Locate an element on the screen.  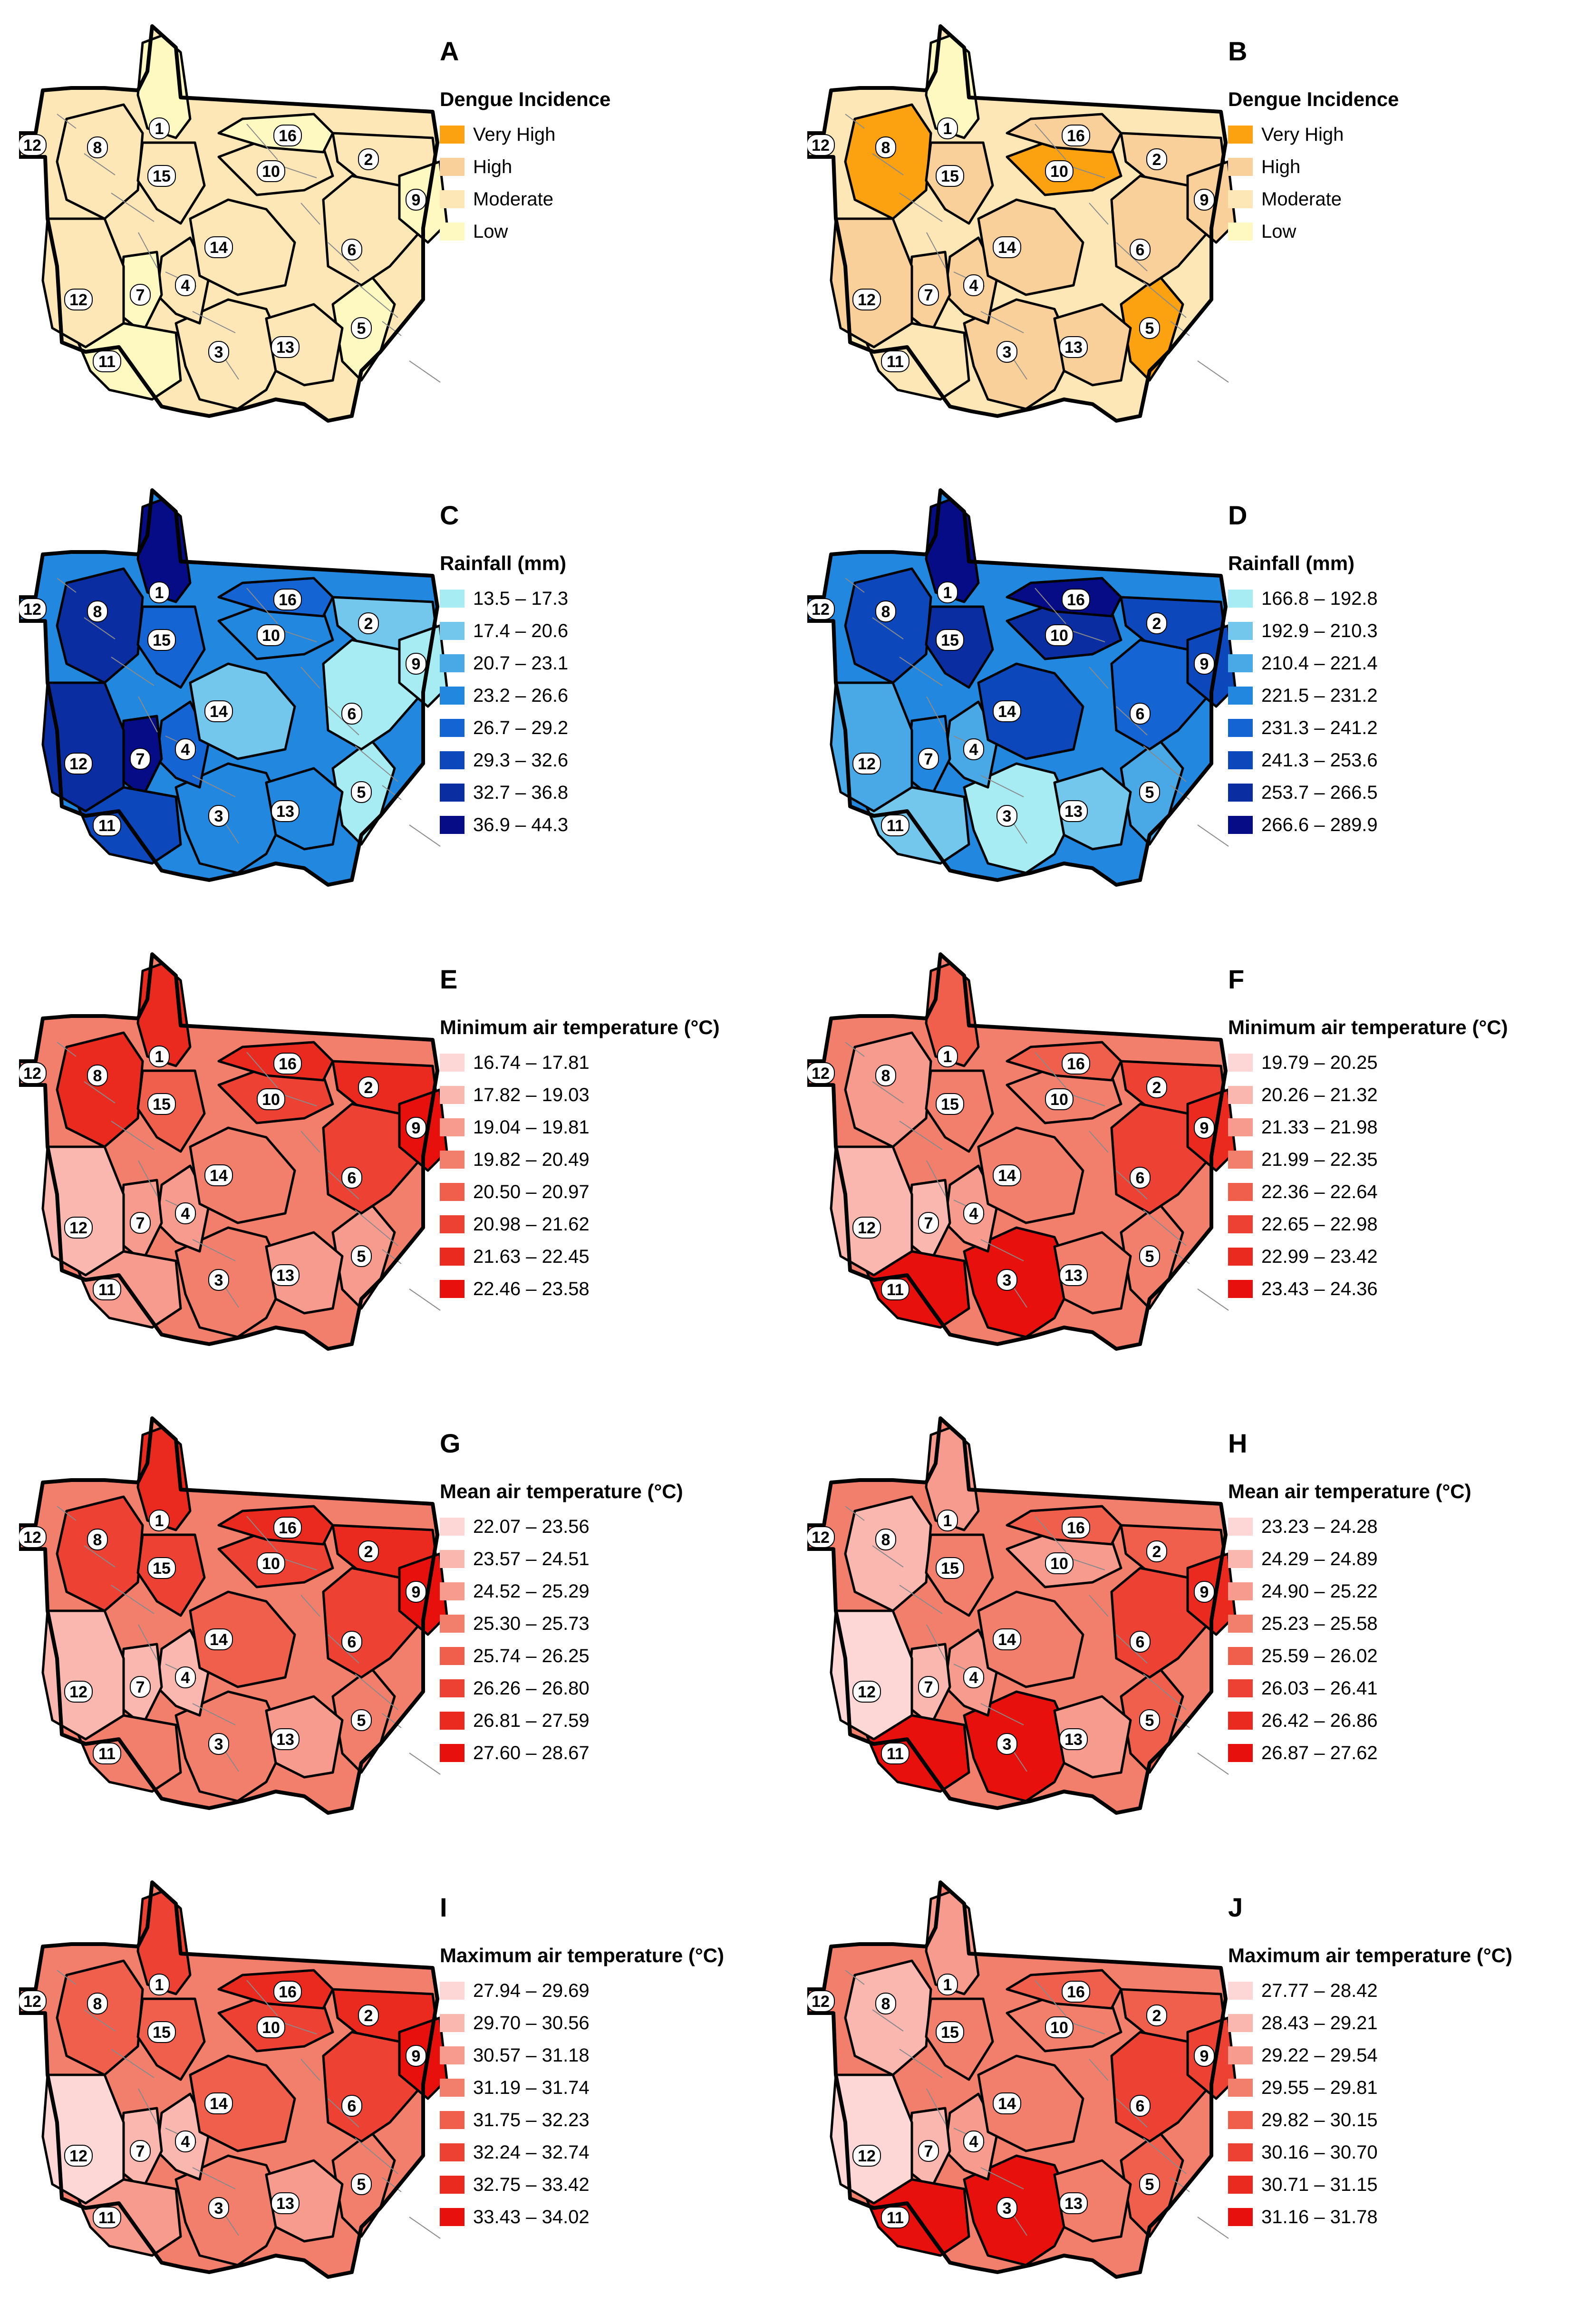
legend-item: 16.74 – 17.81 is located at coordinates (580, 1062).